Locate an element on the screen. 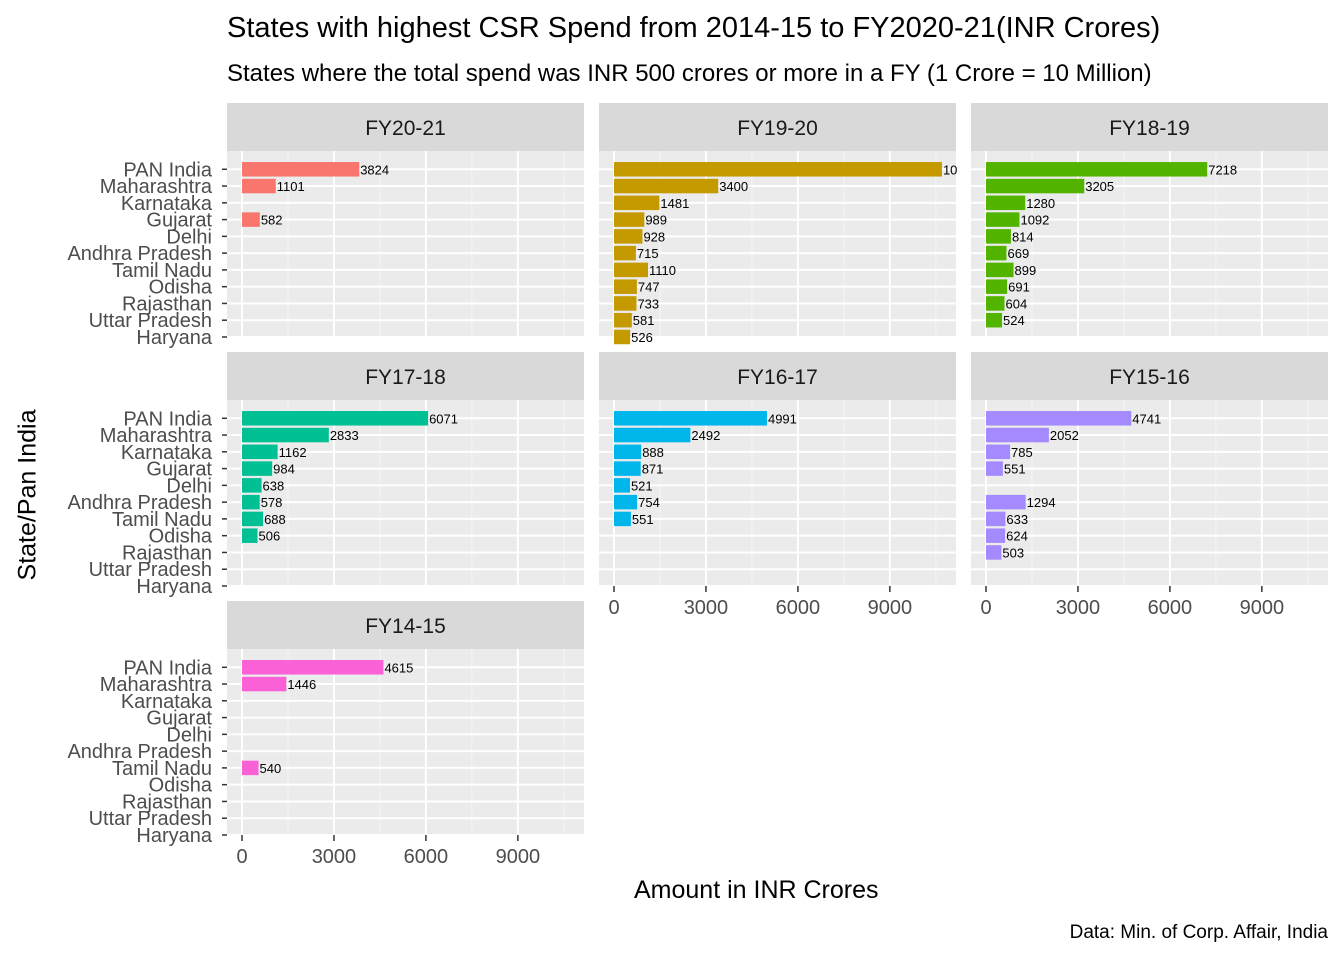 This screenshot has width=1344, height=960. bar-fy17-18-delhi is located at coordinates (252, 485).